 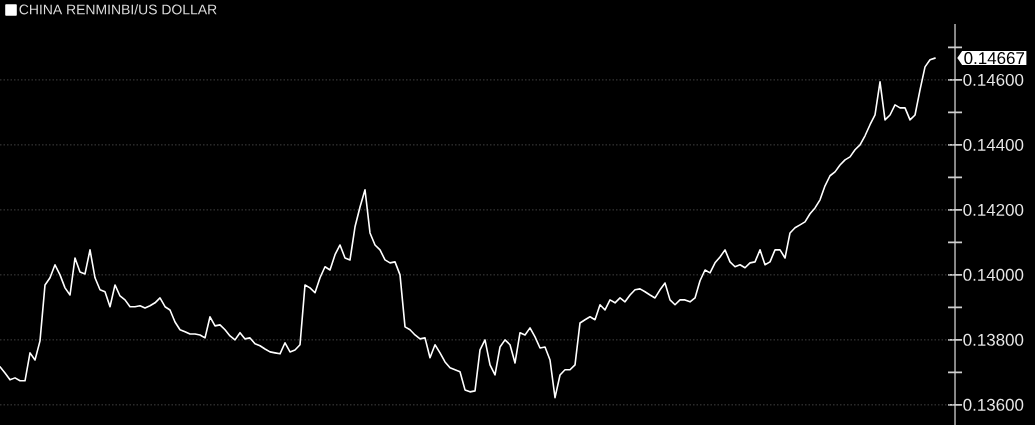 I want to click on y-tick-label: 0.14000, so click(x=993, y=274).